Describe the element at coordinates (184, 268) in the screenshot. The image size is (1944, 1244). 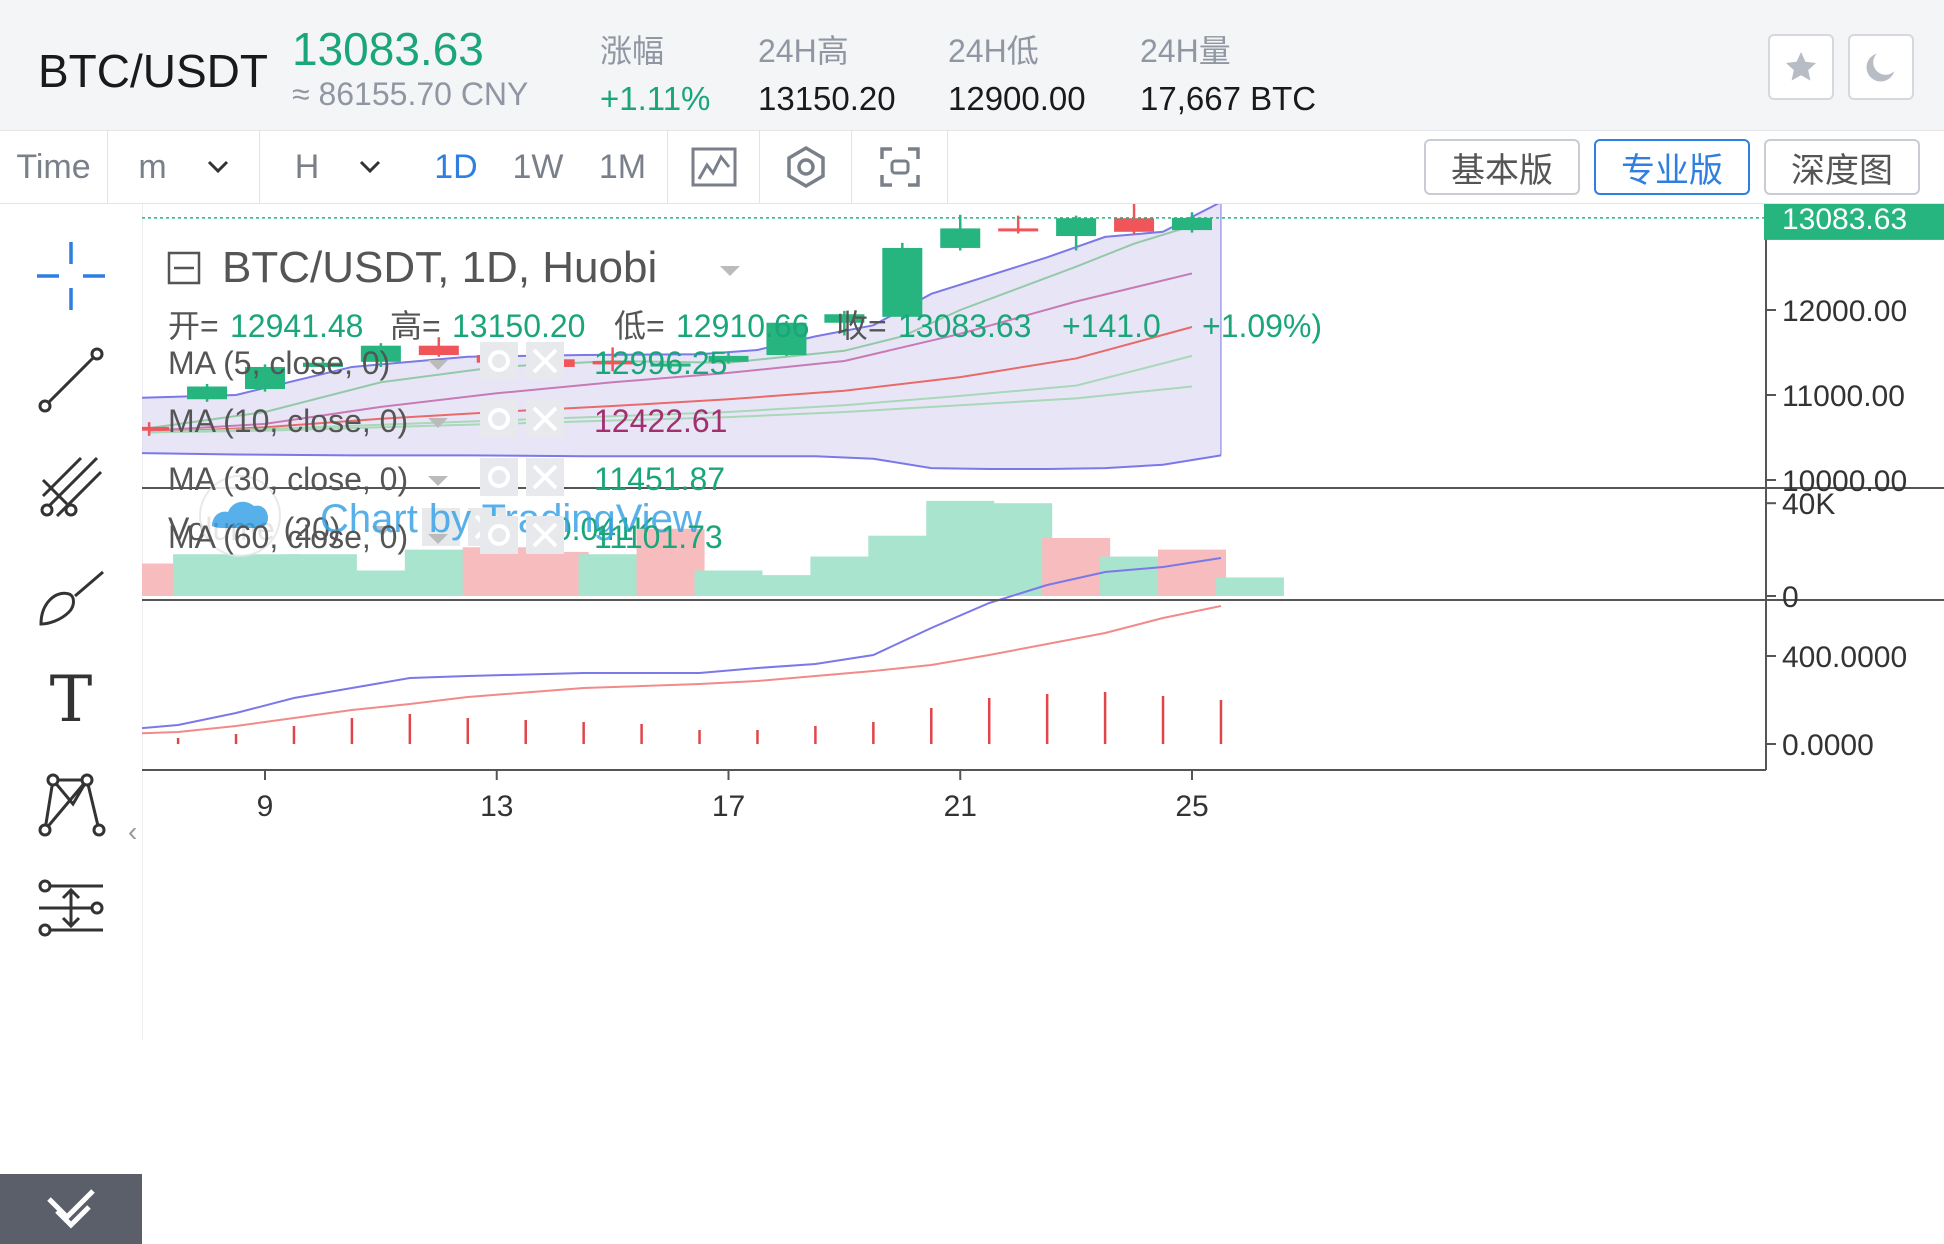
I see `collapse-legend-icon` at that location.